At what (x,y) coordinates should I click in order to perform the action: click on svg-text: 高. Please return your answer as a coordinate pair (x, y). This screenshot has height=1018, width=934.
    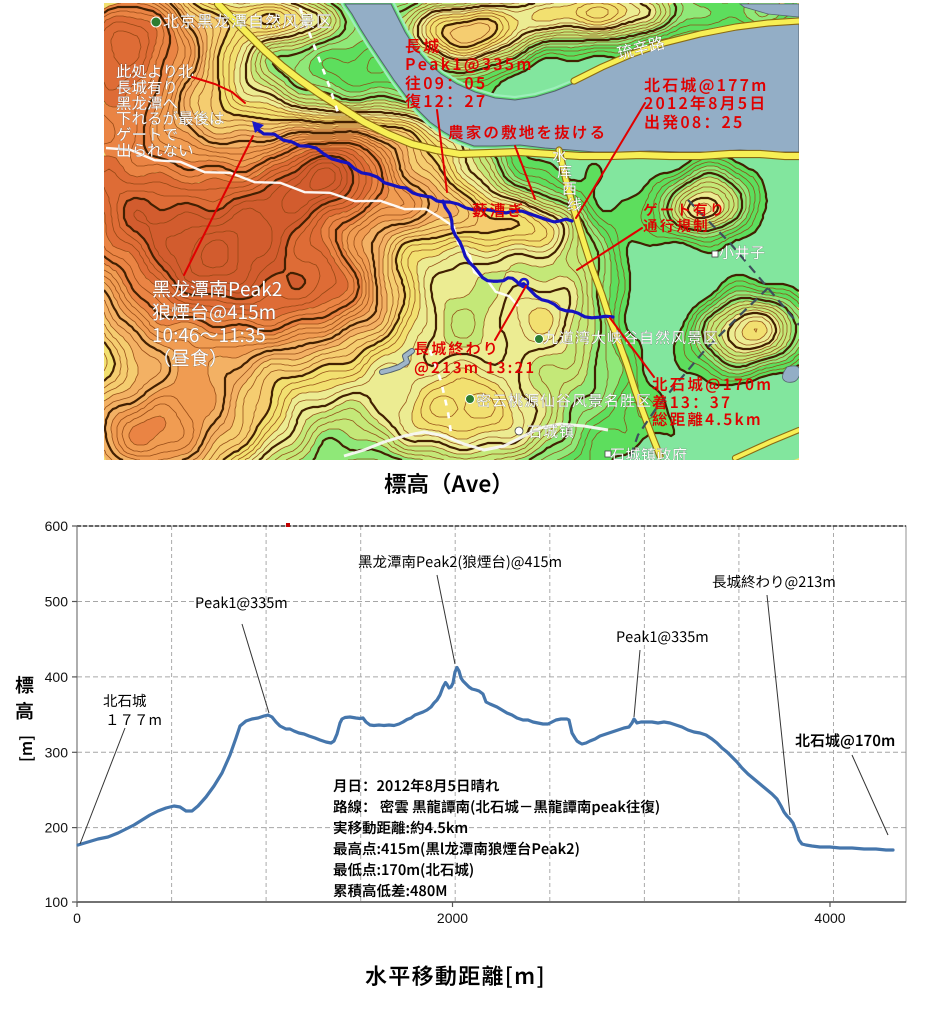
    Looking at the image, I should click on (24, 710).